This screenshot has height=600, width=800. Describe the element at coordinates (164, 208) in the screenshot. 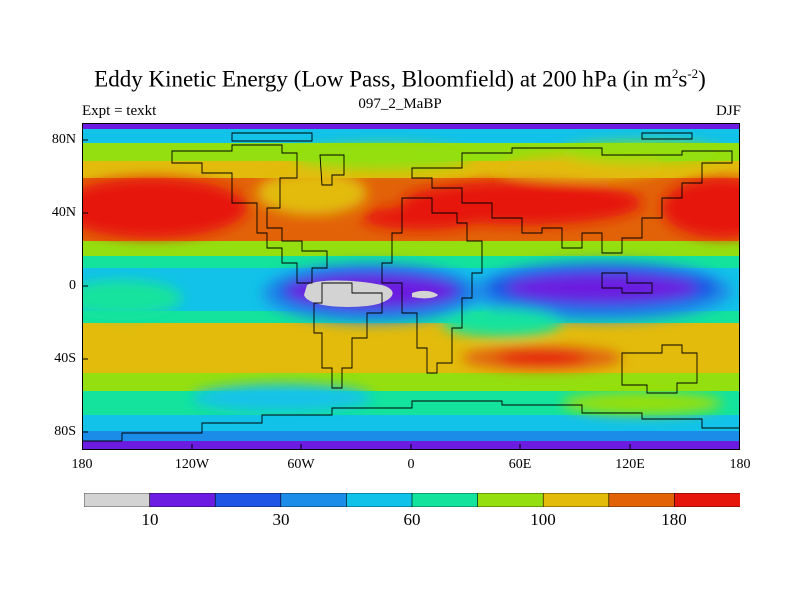

I see `jet-core-pacific` at that location.